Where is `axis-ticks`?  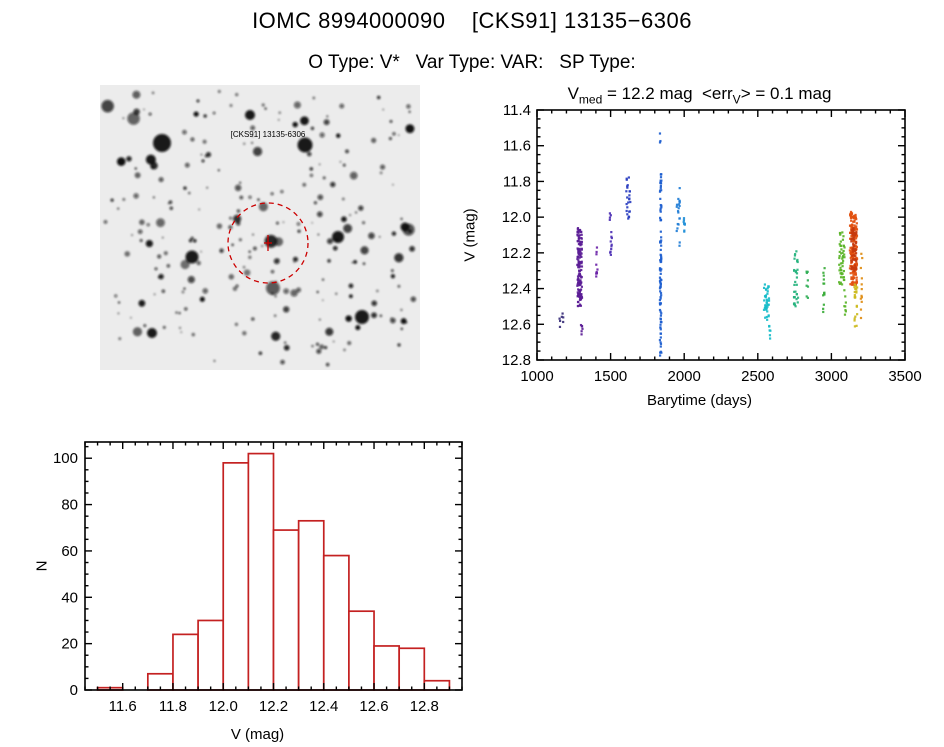
axis-ticks is located at coordinates (721, 235).